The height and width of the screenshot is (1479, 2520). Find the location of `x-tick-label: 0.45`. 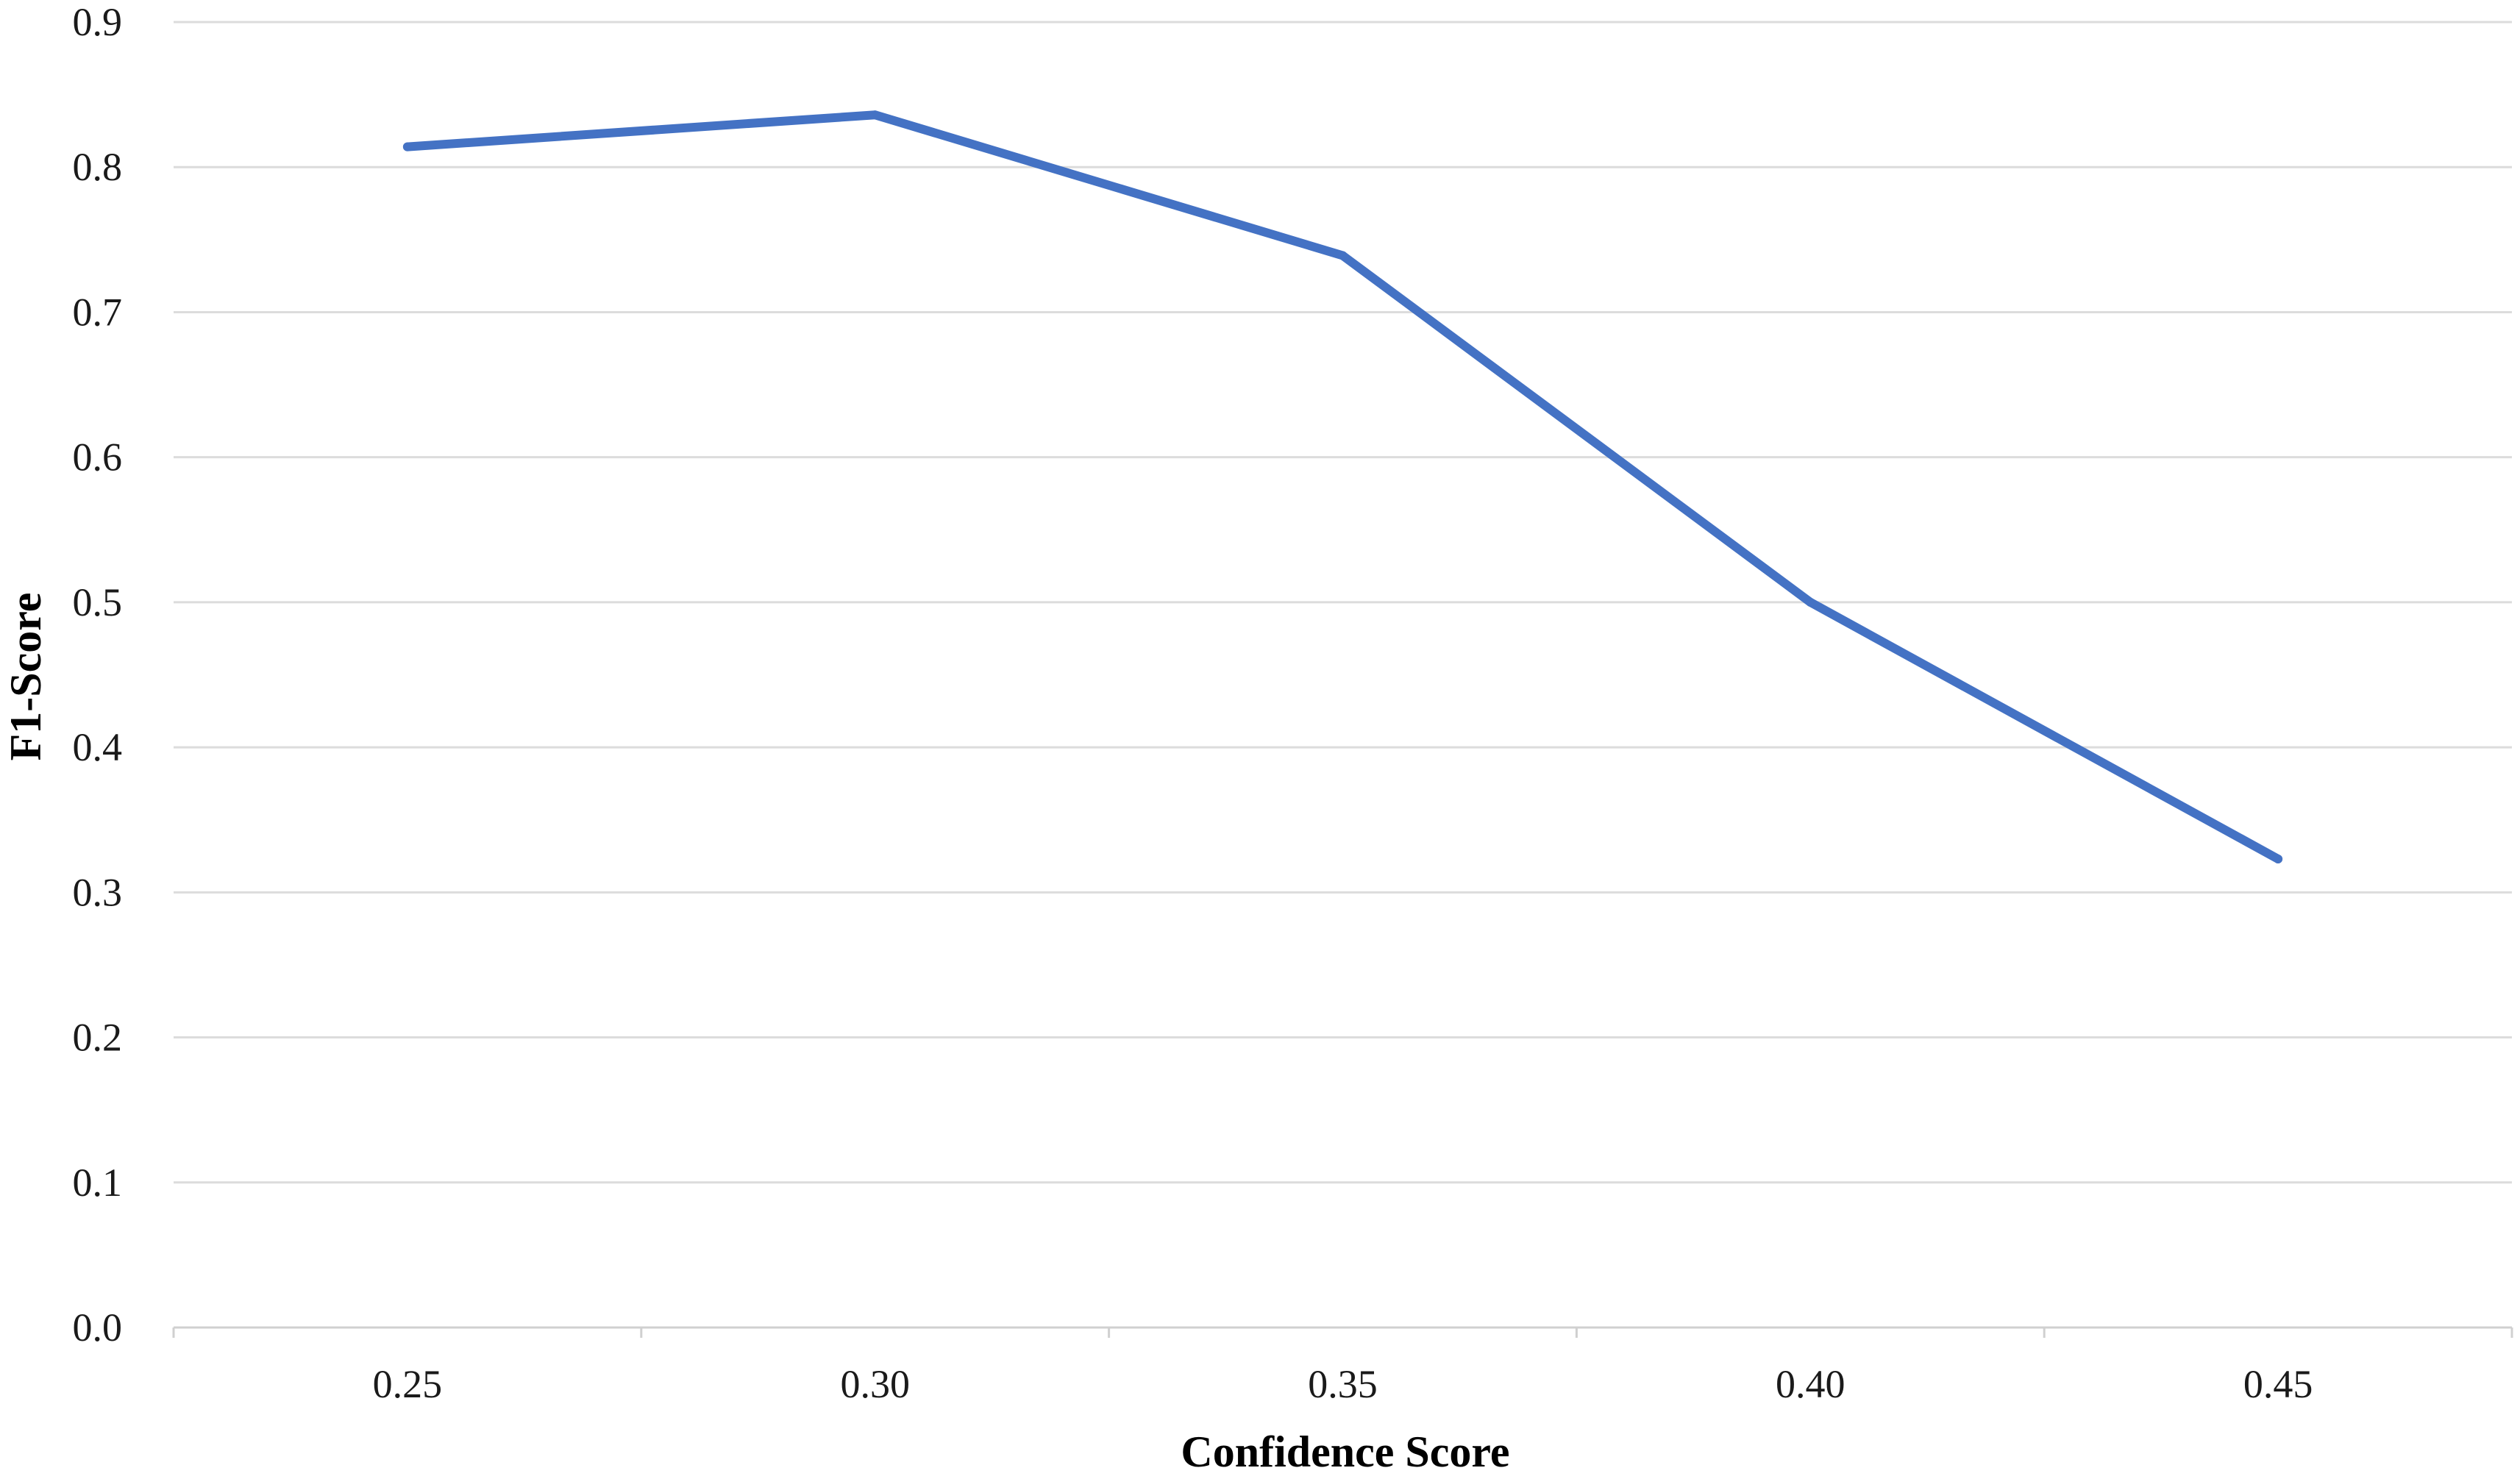

x-tick-label: 0.45 is located at coordinates (2278, 1384).